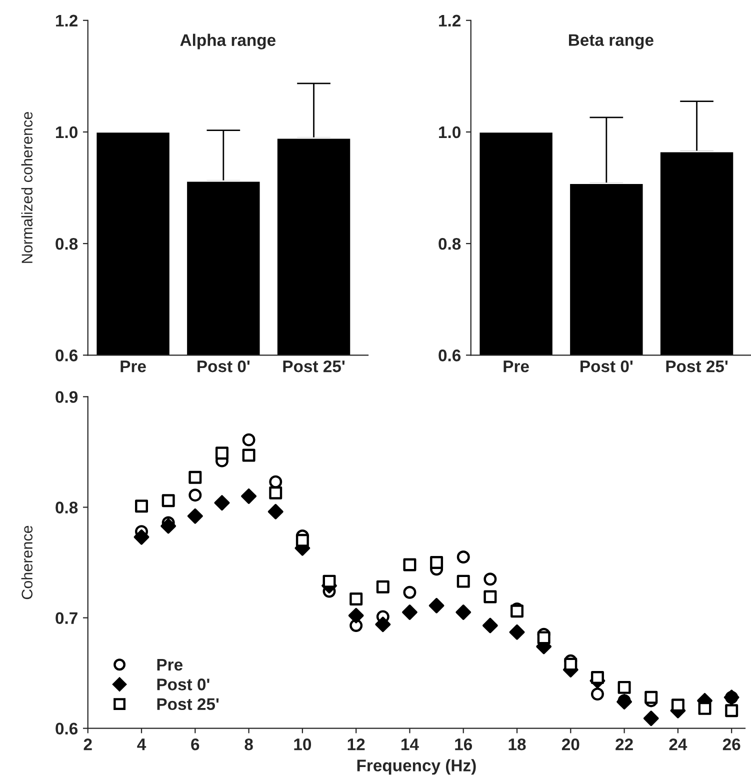 This screenshot has height=784, width=751. What do you see at coordinates (731, 744) in the screenshot?
I see `x-tick-label: 26` at bounding box center [731, 744].